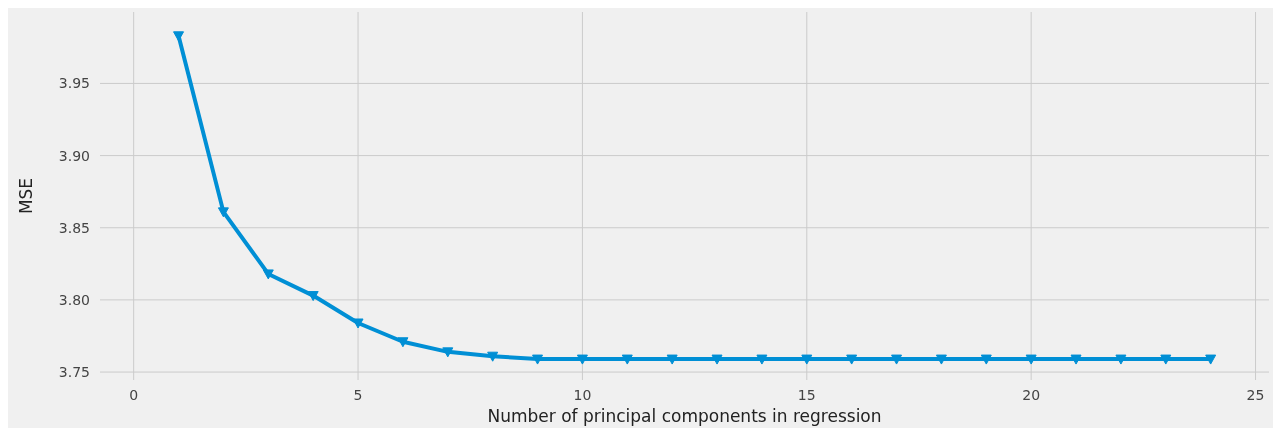  I want to click on x-tick-label: 10, so click(582, 395).